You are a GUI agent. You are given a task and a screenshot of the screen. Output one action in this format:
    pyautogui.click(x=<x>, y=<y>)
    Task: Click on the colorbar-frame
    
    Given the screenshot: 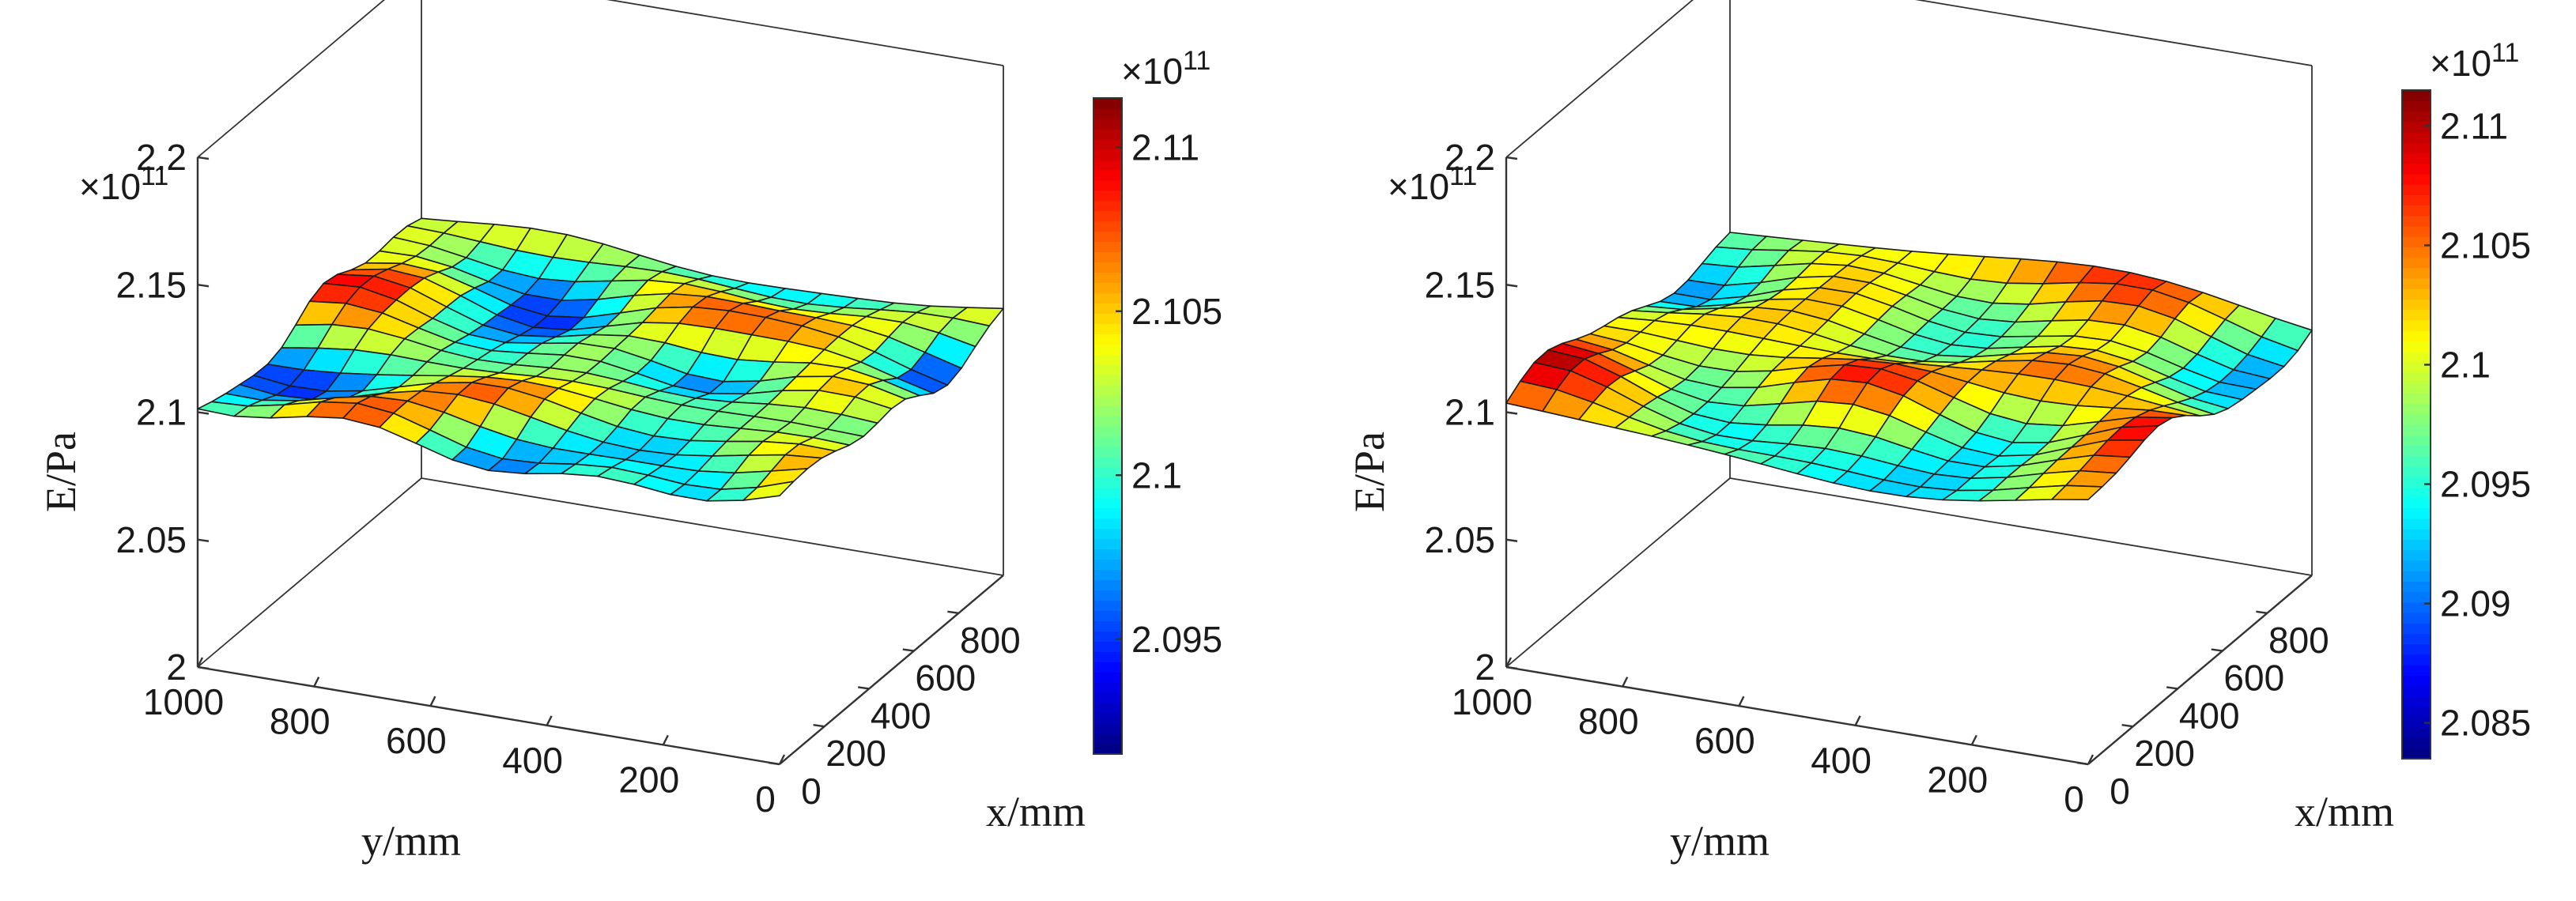 What is the action you would take?
    pyautogui.click(x=1108, y=426)
    